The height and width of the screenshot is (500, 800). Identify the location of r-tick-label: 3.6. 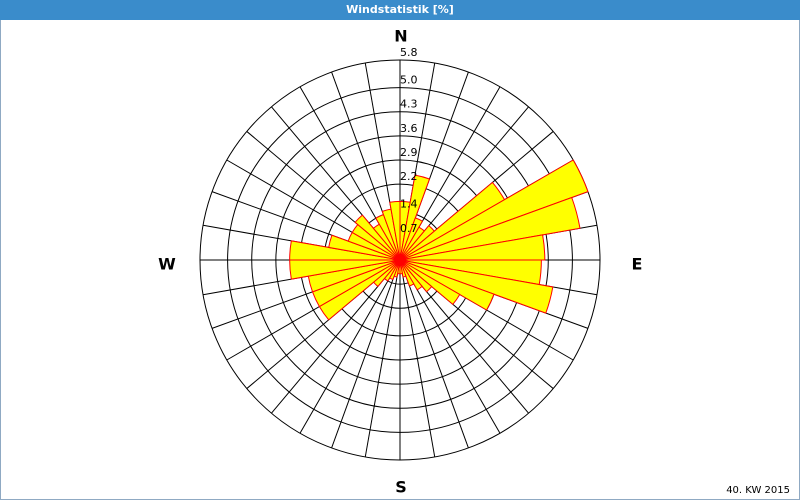
(409, 128).